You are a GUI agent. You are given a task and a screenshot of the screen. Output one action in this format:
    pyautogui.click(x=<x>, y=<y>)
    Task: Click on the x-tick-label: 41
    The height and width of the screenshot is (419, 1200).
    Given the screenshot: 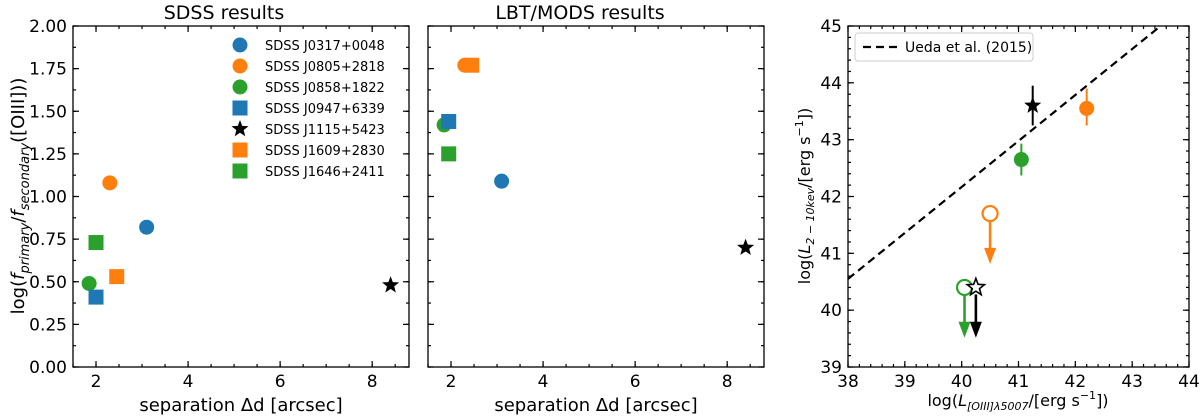 What is the action you would take?
    pyautogui.click(x=1019, y=382)
    